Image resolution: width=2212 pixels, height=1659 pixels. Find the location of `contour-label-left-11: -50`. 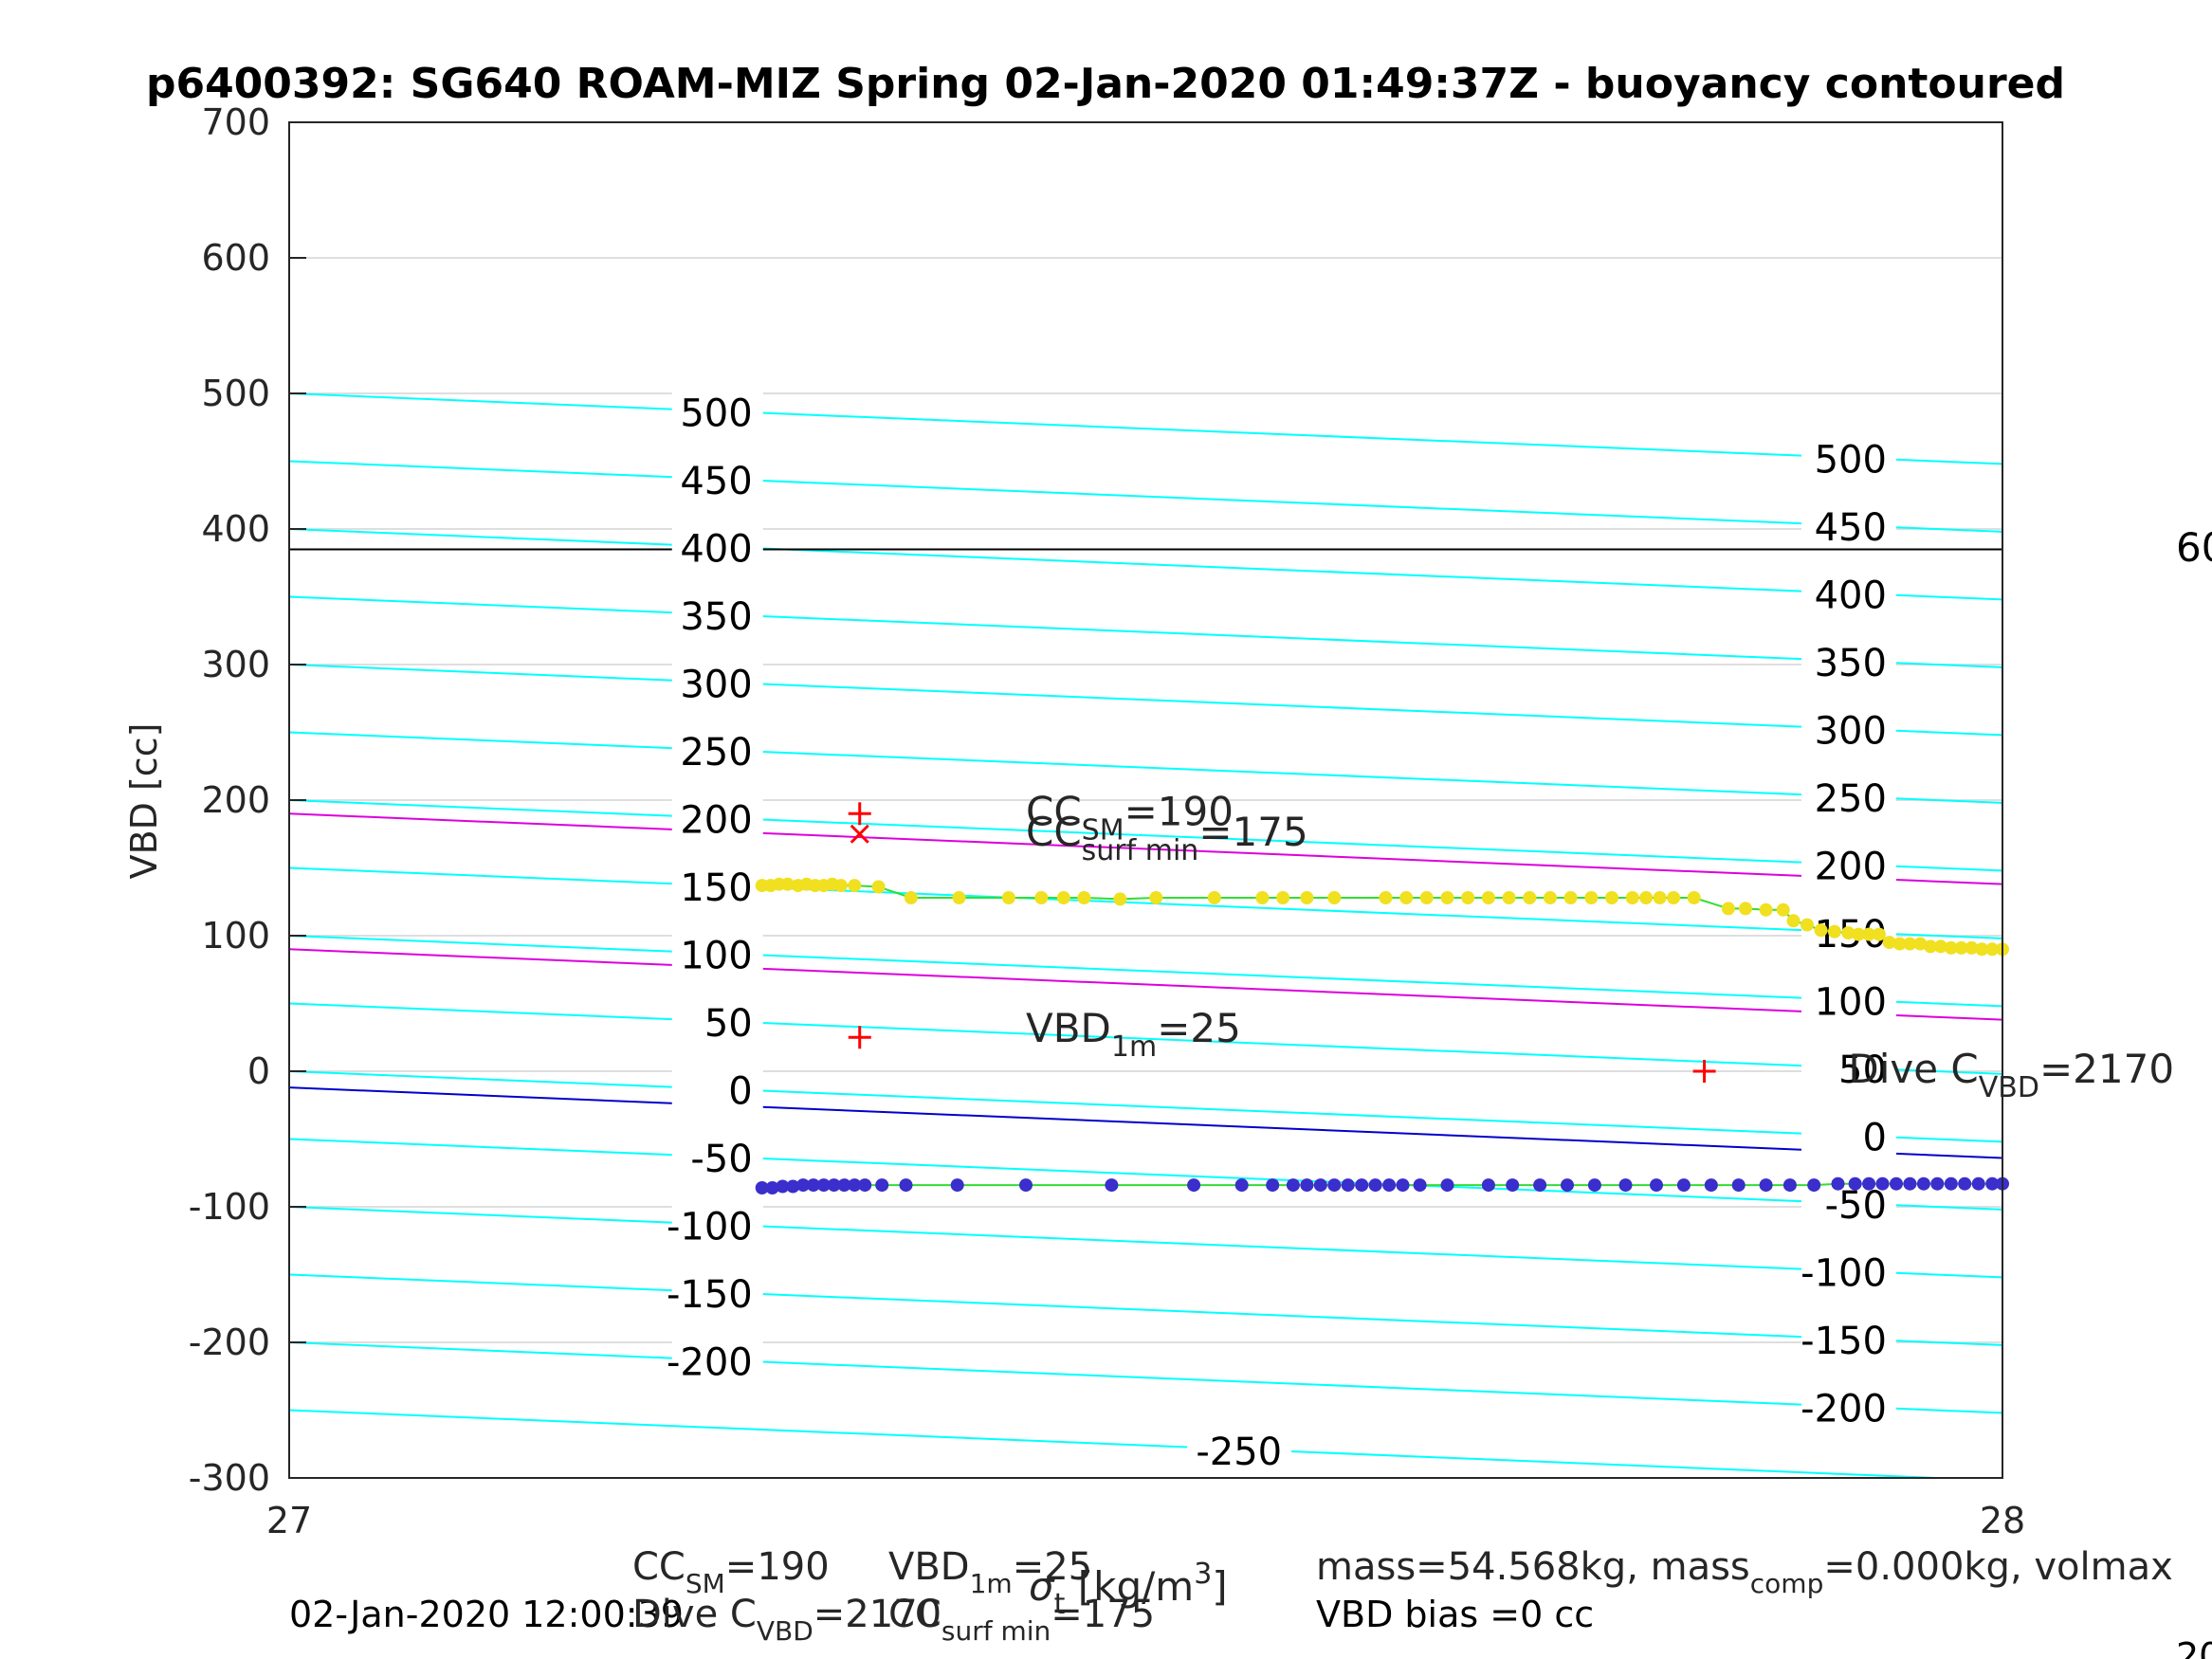

contour-label-left-11: -50 is located at coordinates (721, 1159).